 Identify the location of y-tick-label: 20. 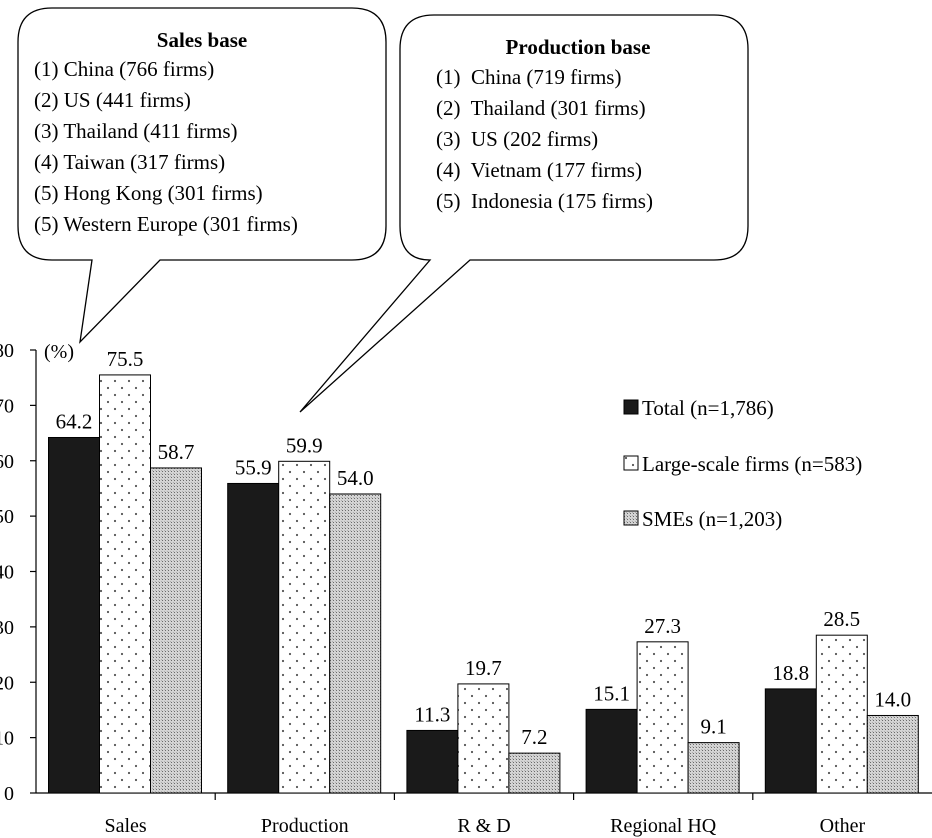
(7, 683).